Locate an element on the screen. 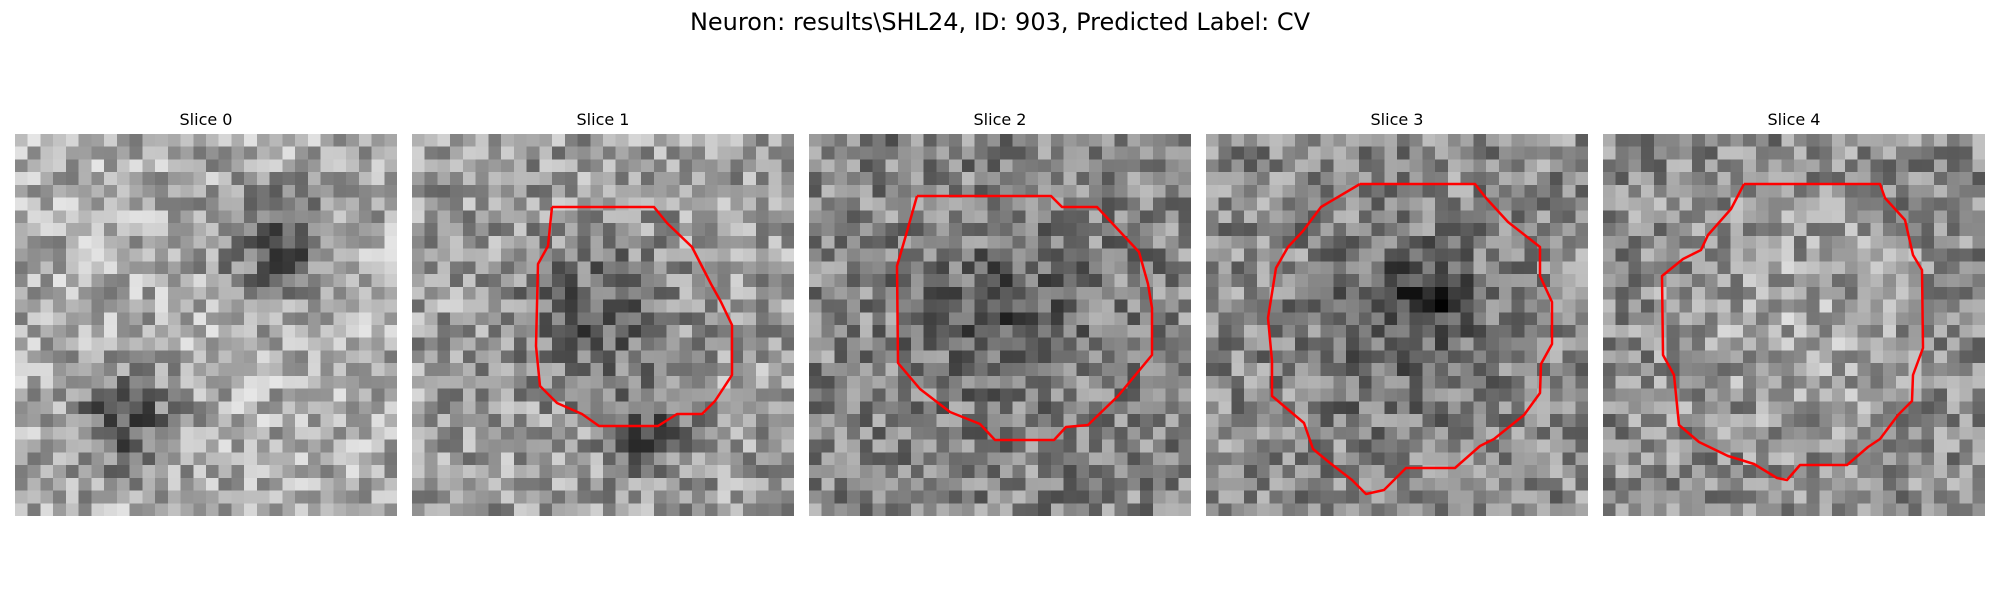 The image size is (2000, 600). slice-1-contour is located at coordinates (634, 316).